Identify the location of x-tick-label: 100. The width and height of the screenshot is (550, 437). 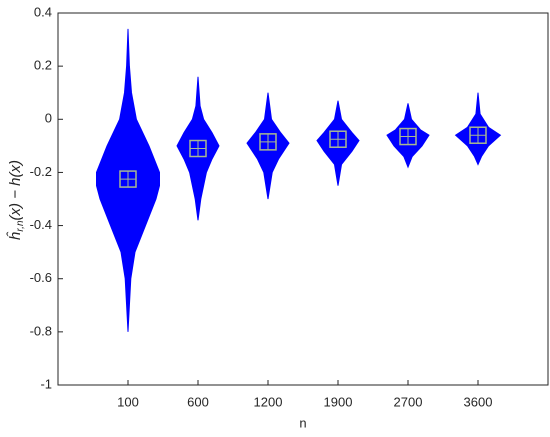
(128, 401).